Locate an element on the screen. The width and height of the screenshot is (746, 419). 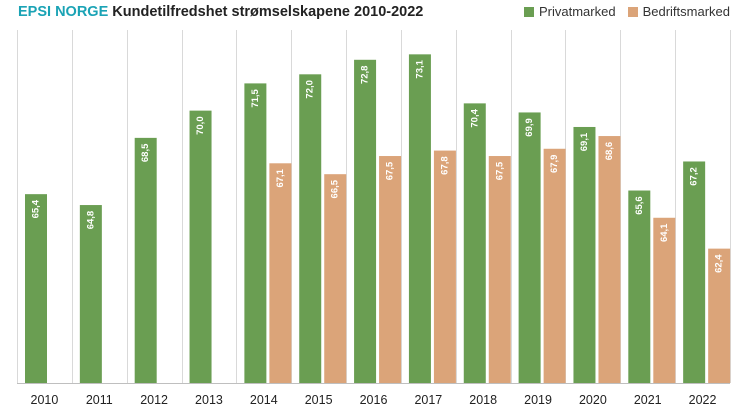
data-label: 73,1 is located at coordinates (419, 68).